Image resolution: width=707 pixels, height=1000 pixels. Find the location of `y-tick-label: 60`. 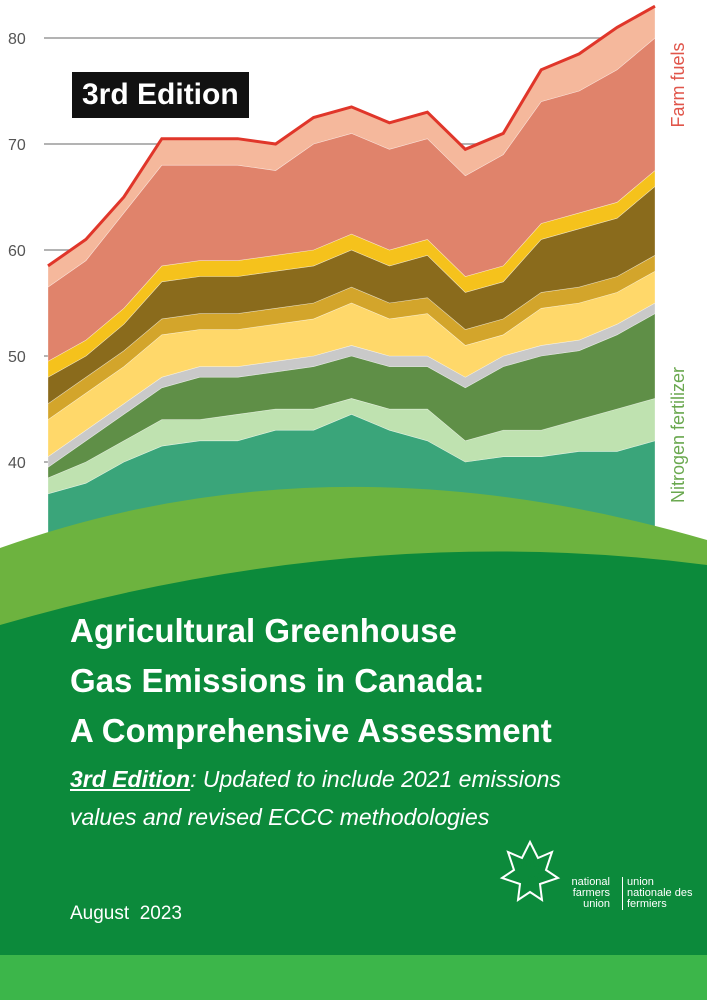

y-tick-label: 60 is located at coordinates (17, 251).